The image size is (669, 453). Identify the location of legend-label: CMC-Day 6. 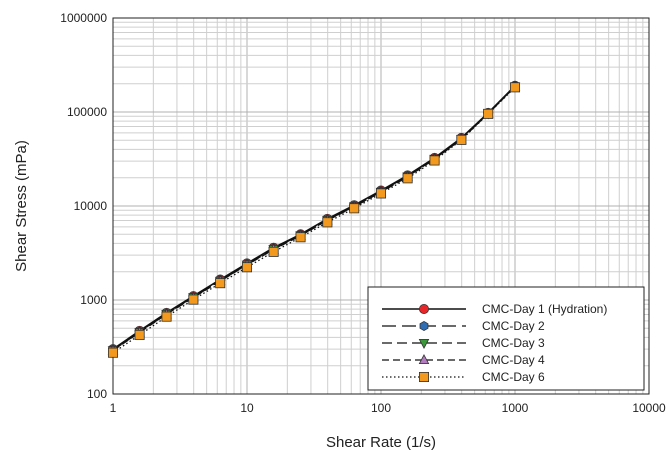
(513, 377).